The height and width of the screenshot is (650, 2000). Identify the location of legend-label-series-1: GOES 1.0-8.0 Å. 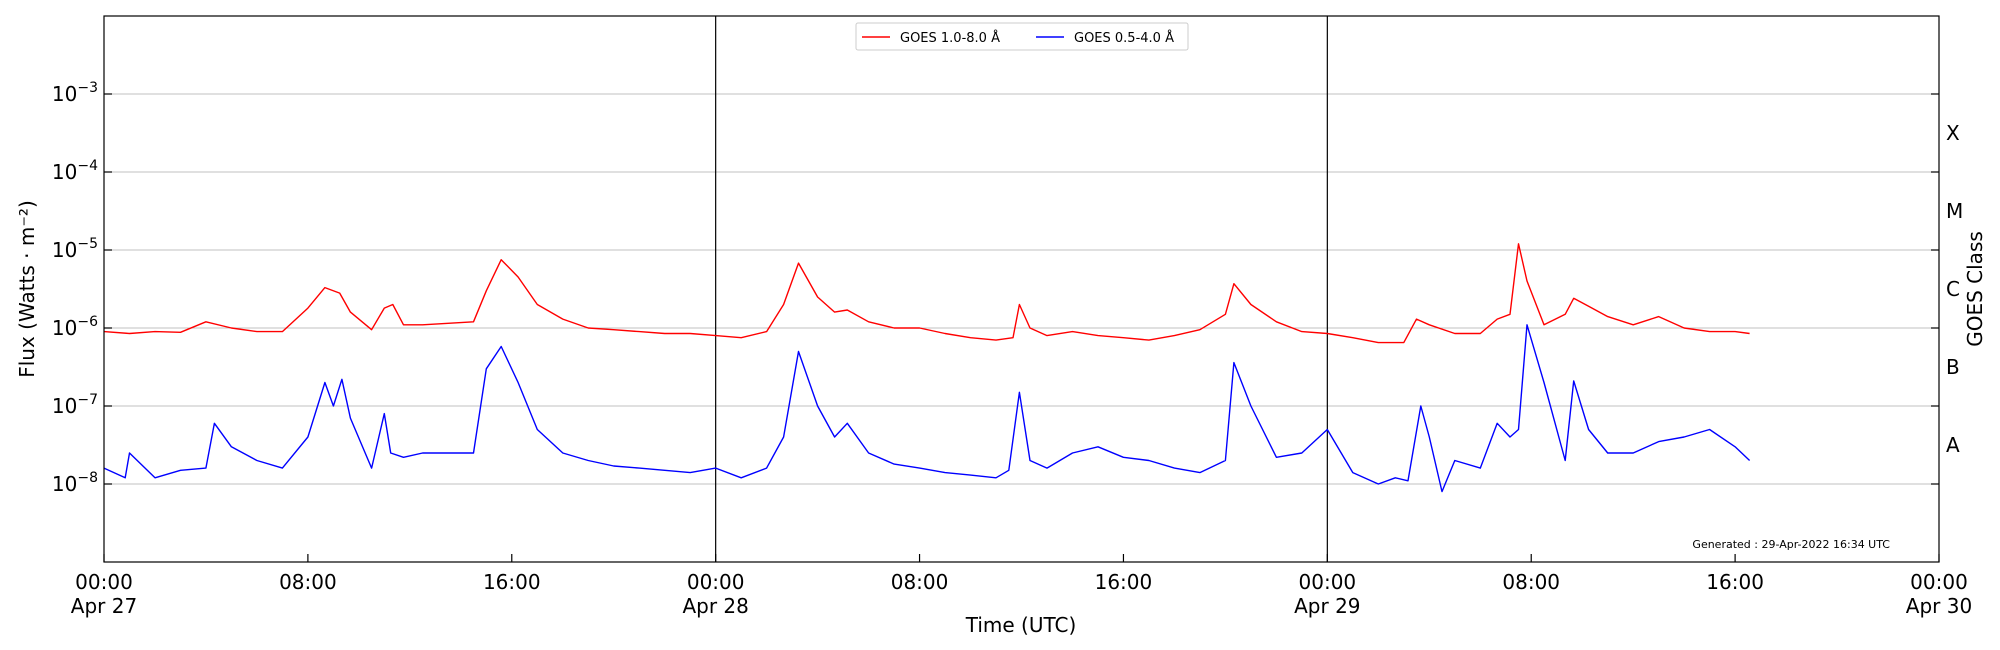
(950, 38).